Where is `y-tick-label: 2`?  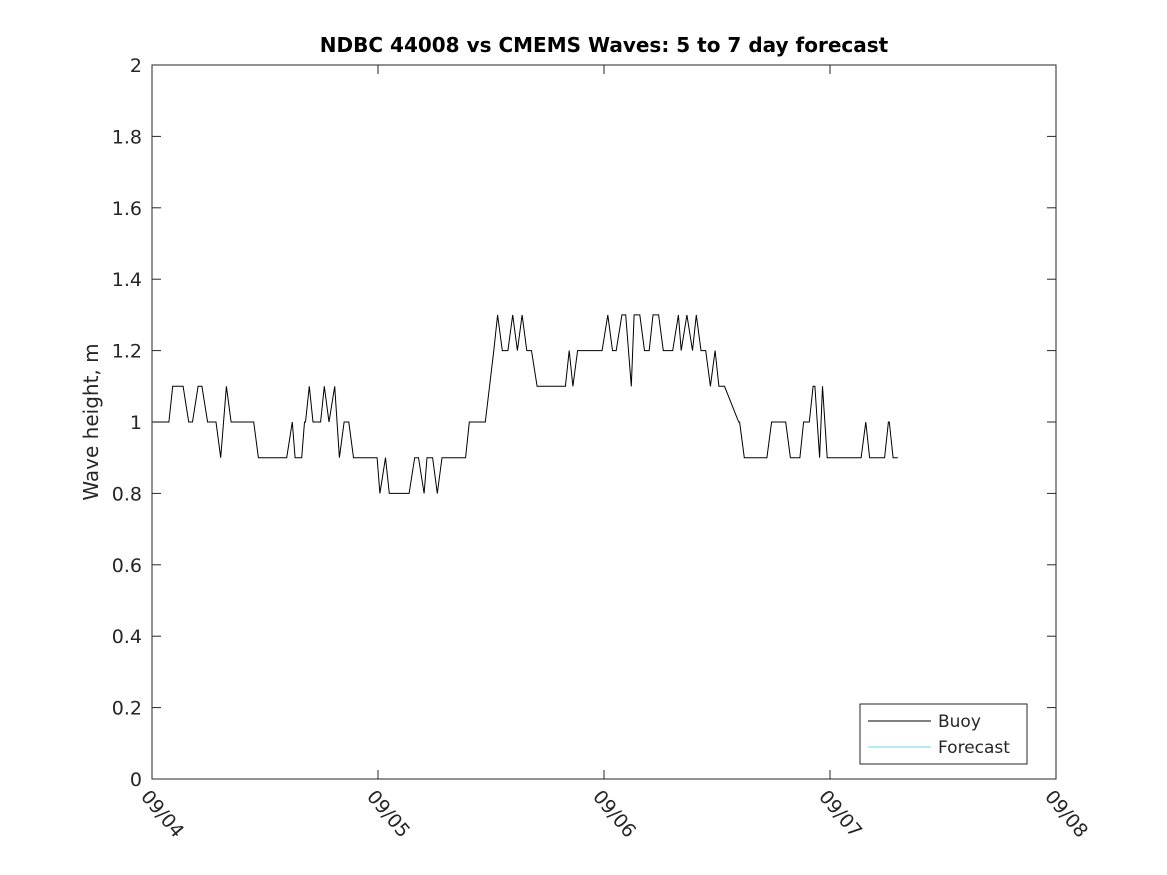 y-tick-label: 2 is located at coordinates (136, 66).